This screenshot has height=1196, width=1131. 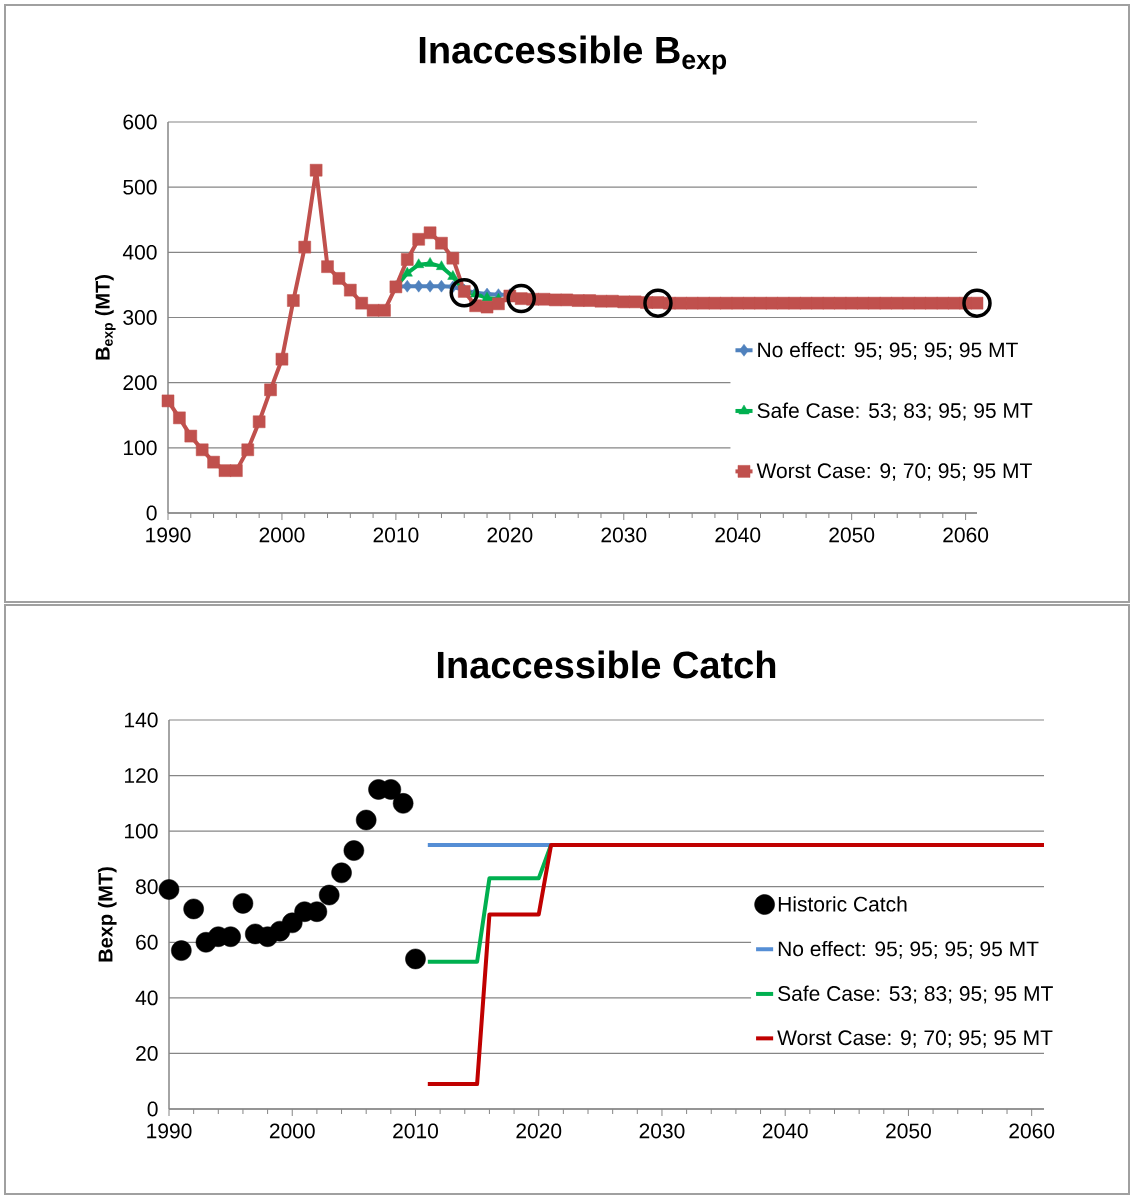 What do you see at coordinates (140, 317) in the screenshot?
I see `y-tick-label: 300` at bounding box center [140, 317].